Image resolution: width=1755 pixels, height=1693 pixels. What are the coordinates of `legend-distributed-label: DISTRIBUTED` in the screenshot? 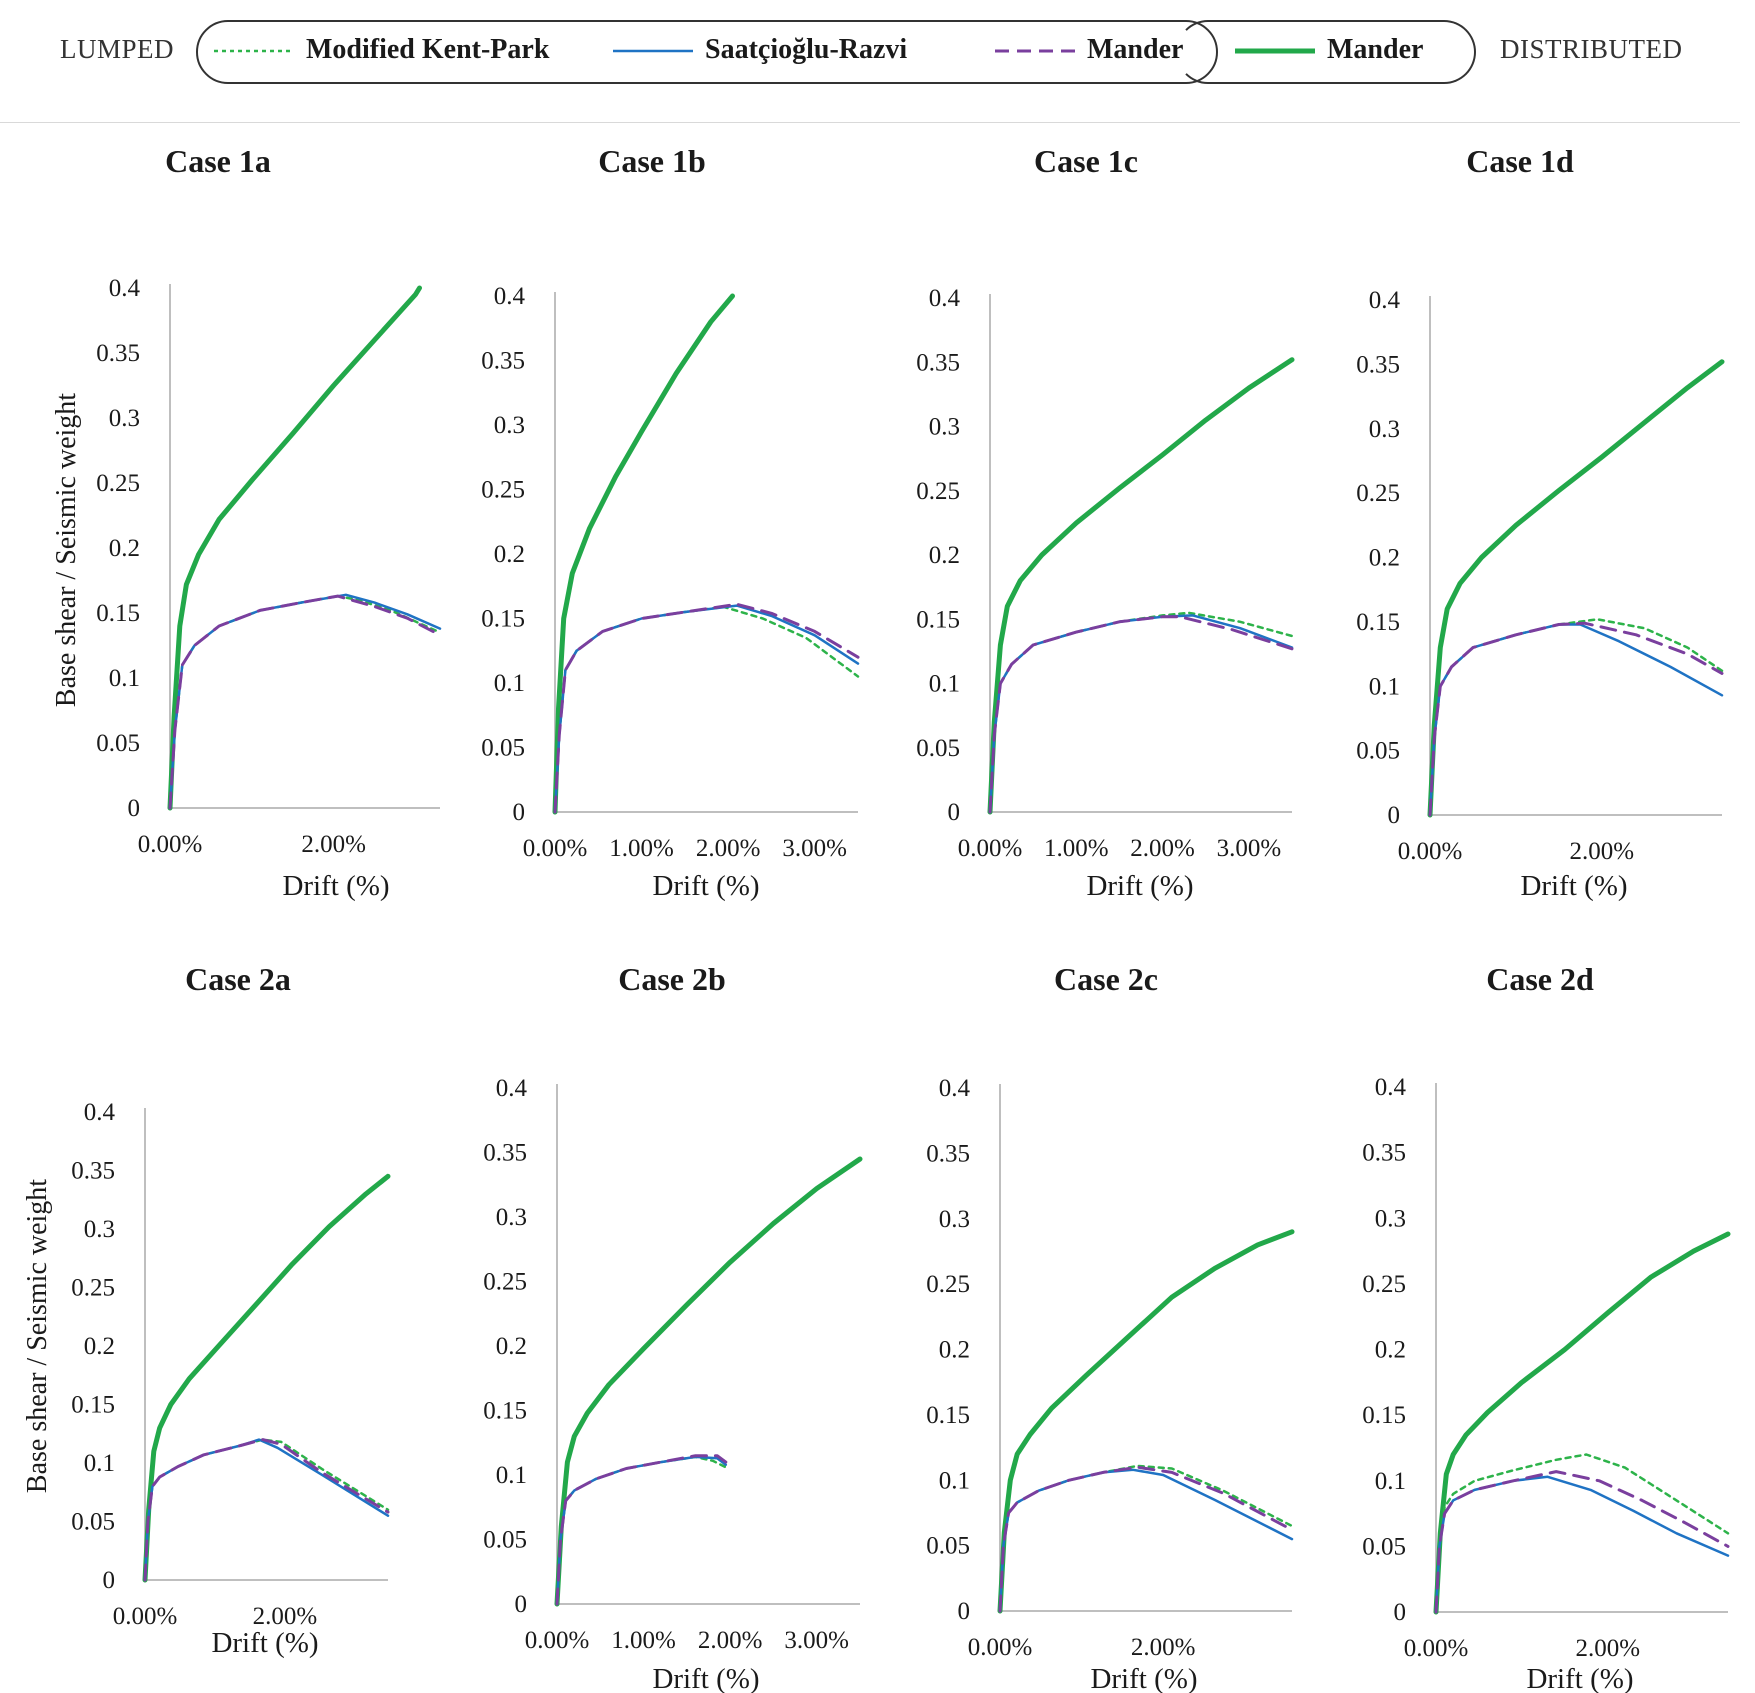 It's located at (1591, 49).